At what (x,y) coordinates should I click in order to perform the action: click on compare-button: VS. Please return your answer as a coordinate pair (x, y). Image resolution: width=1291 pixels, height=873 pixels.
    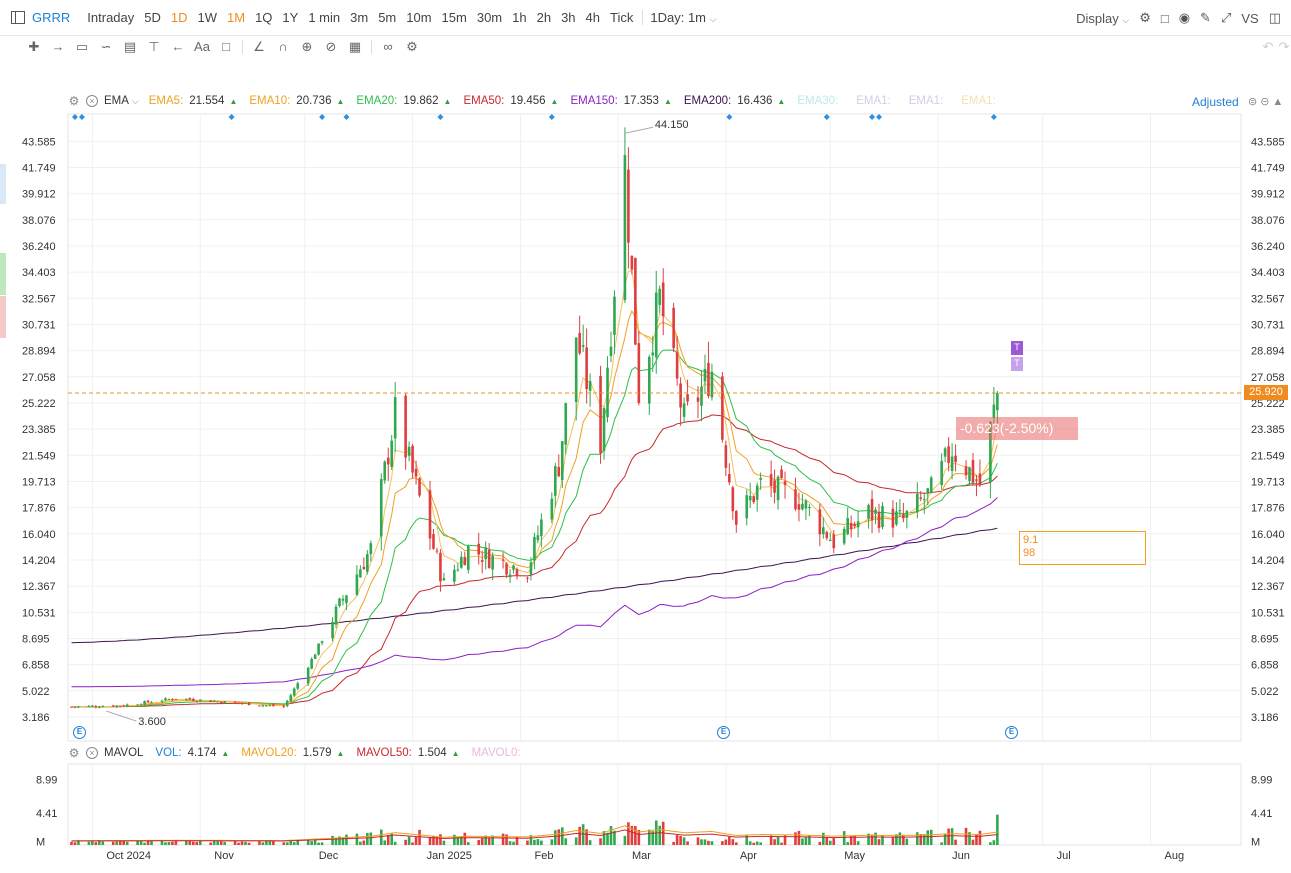
    Looking at the image, I should click on (1250, 18).